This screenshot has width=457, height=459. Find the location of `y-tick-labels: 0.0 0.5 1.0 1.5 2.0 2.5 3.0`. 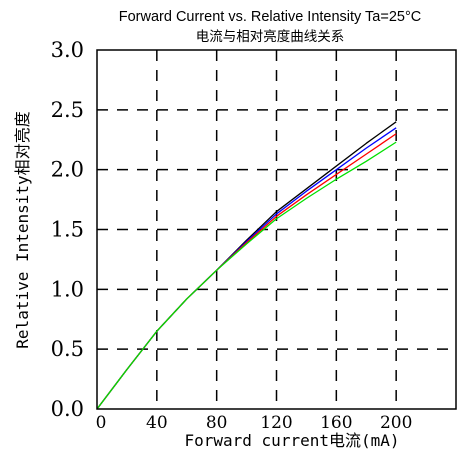

y-tick-labels: 0.0 0.5 1.0 1.5 2.0 2.5 3.0 is located at coordinates (67, 229).